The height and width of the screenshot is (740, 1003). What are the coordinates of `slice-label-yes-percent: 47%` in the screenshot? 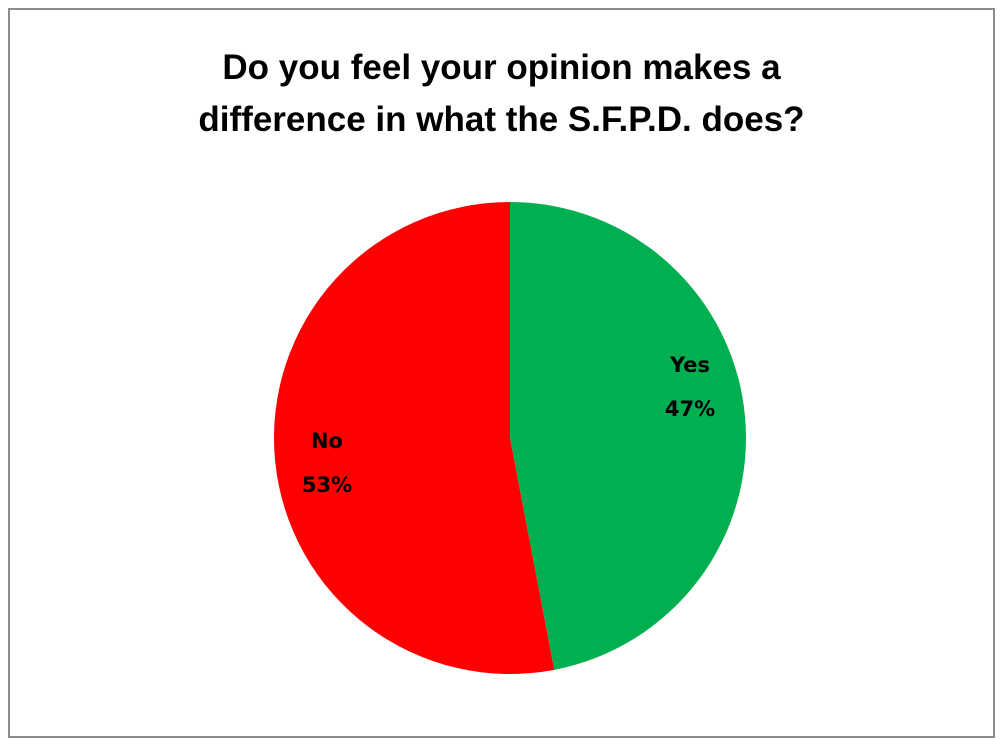 It's located at (690, 409).